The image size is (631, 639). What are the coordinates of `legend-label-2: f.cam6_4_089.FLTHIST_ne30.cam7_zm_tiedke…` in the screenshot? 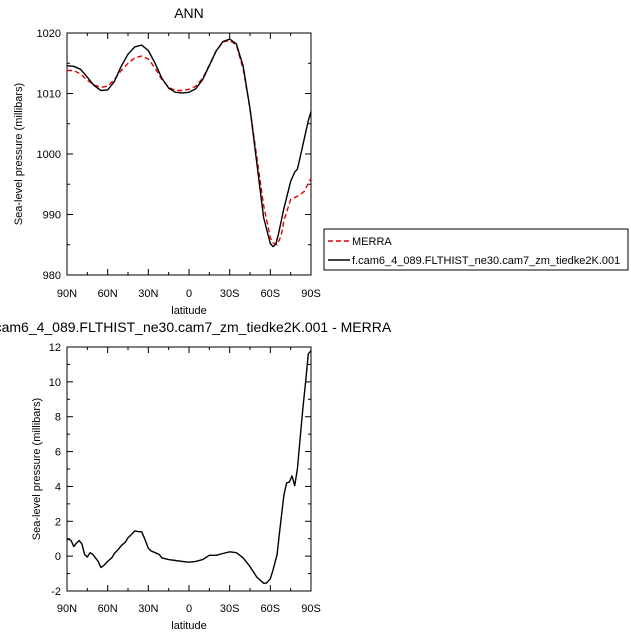 It's located at (486, 261).